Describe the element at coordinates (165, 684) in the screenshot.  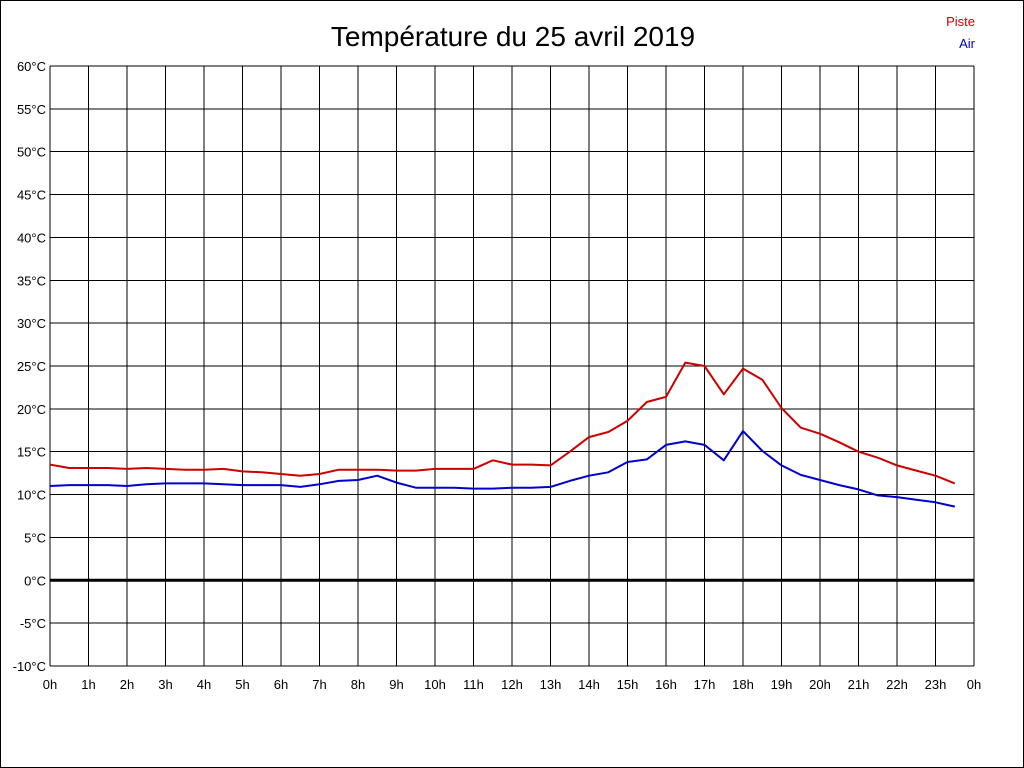
I see `x-tick-label: 3h` at that location.